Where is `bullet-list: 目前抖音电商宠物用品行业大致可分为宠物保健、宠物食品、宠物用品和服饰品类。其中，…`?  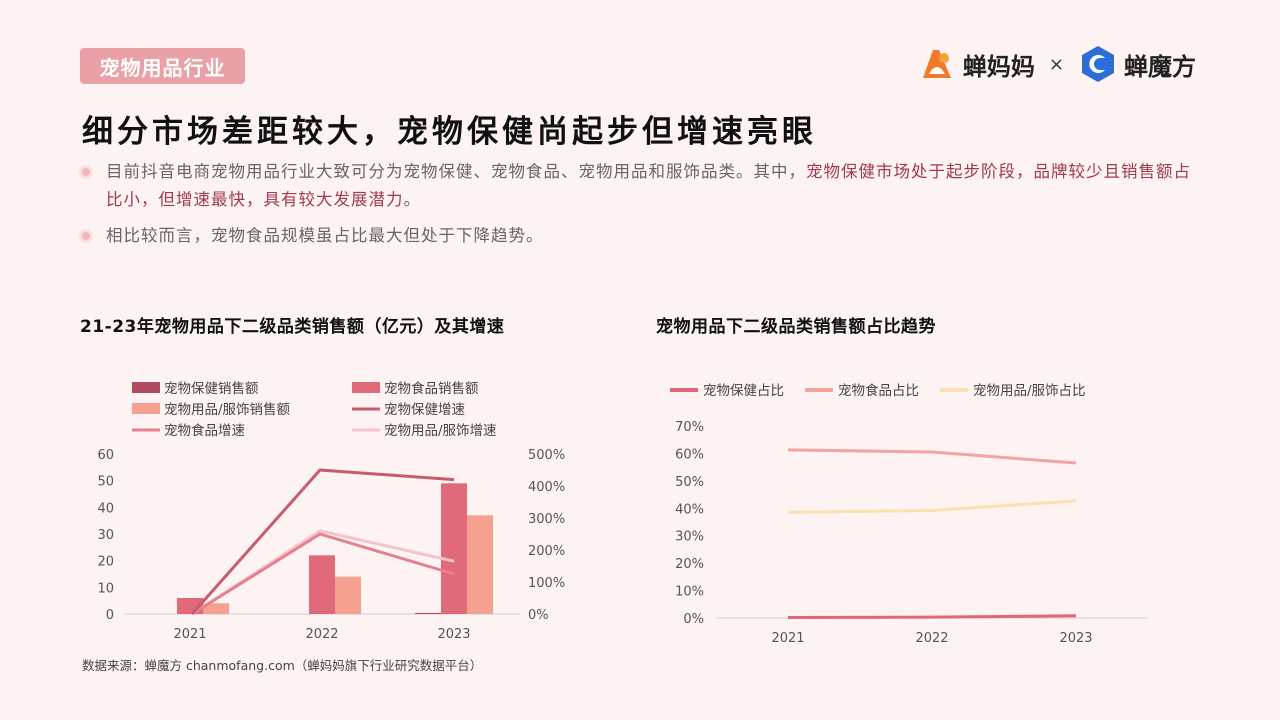
bullet-list: 目前抖音电商宠物用品行业大致可分为宠物保健、宠物食品、宠物用品和服饰品类。其中，… is located at coordinates (640, 208).